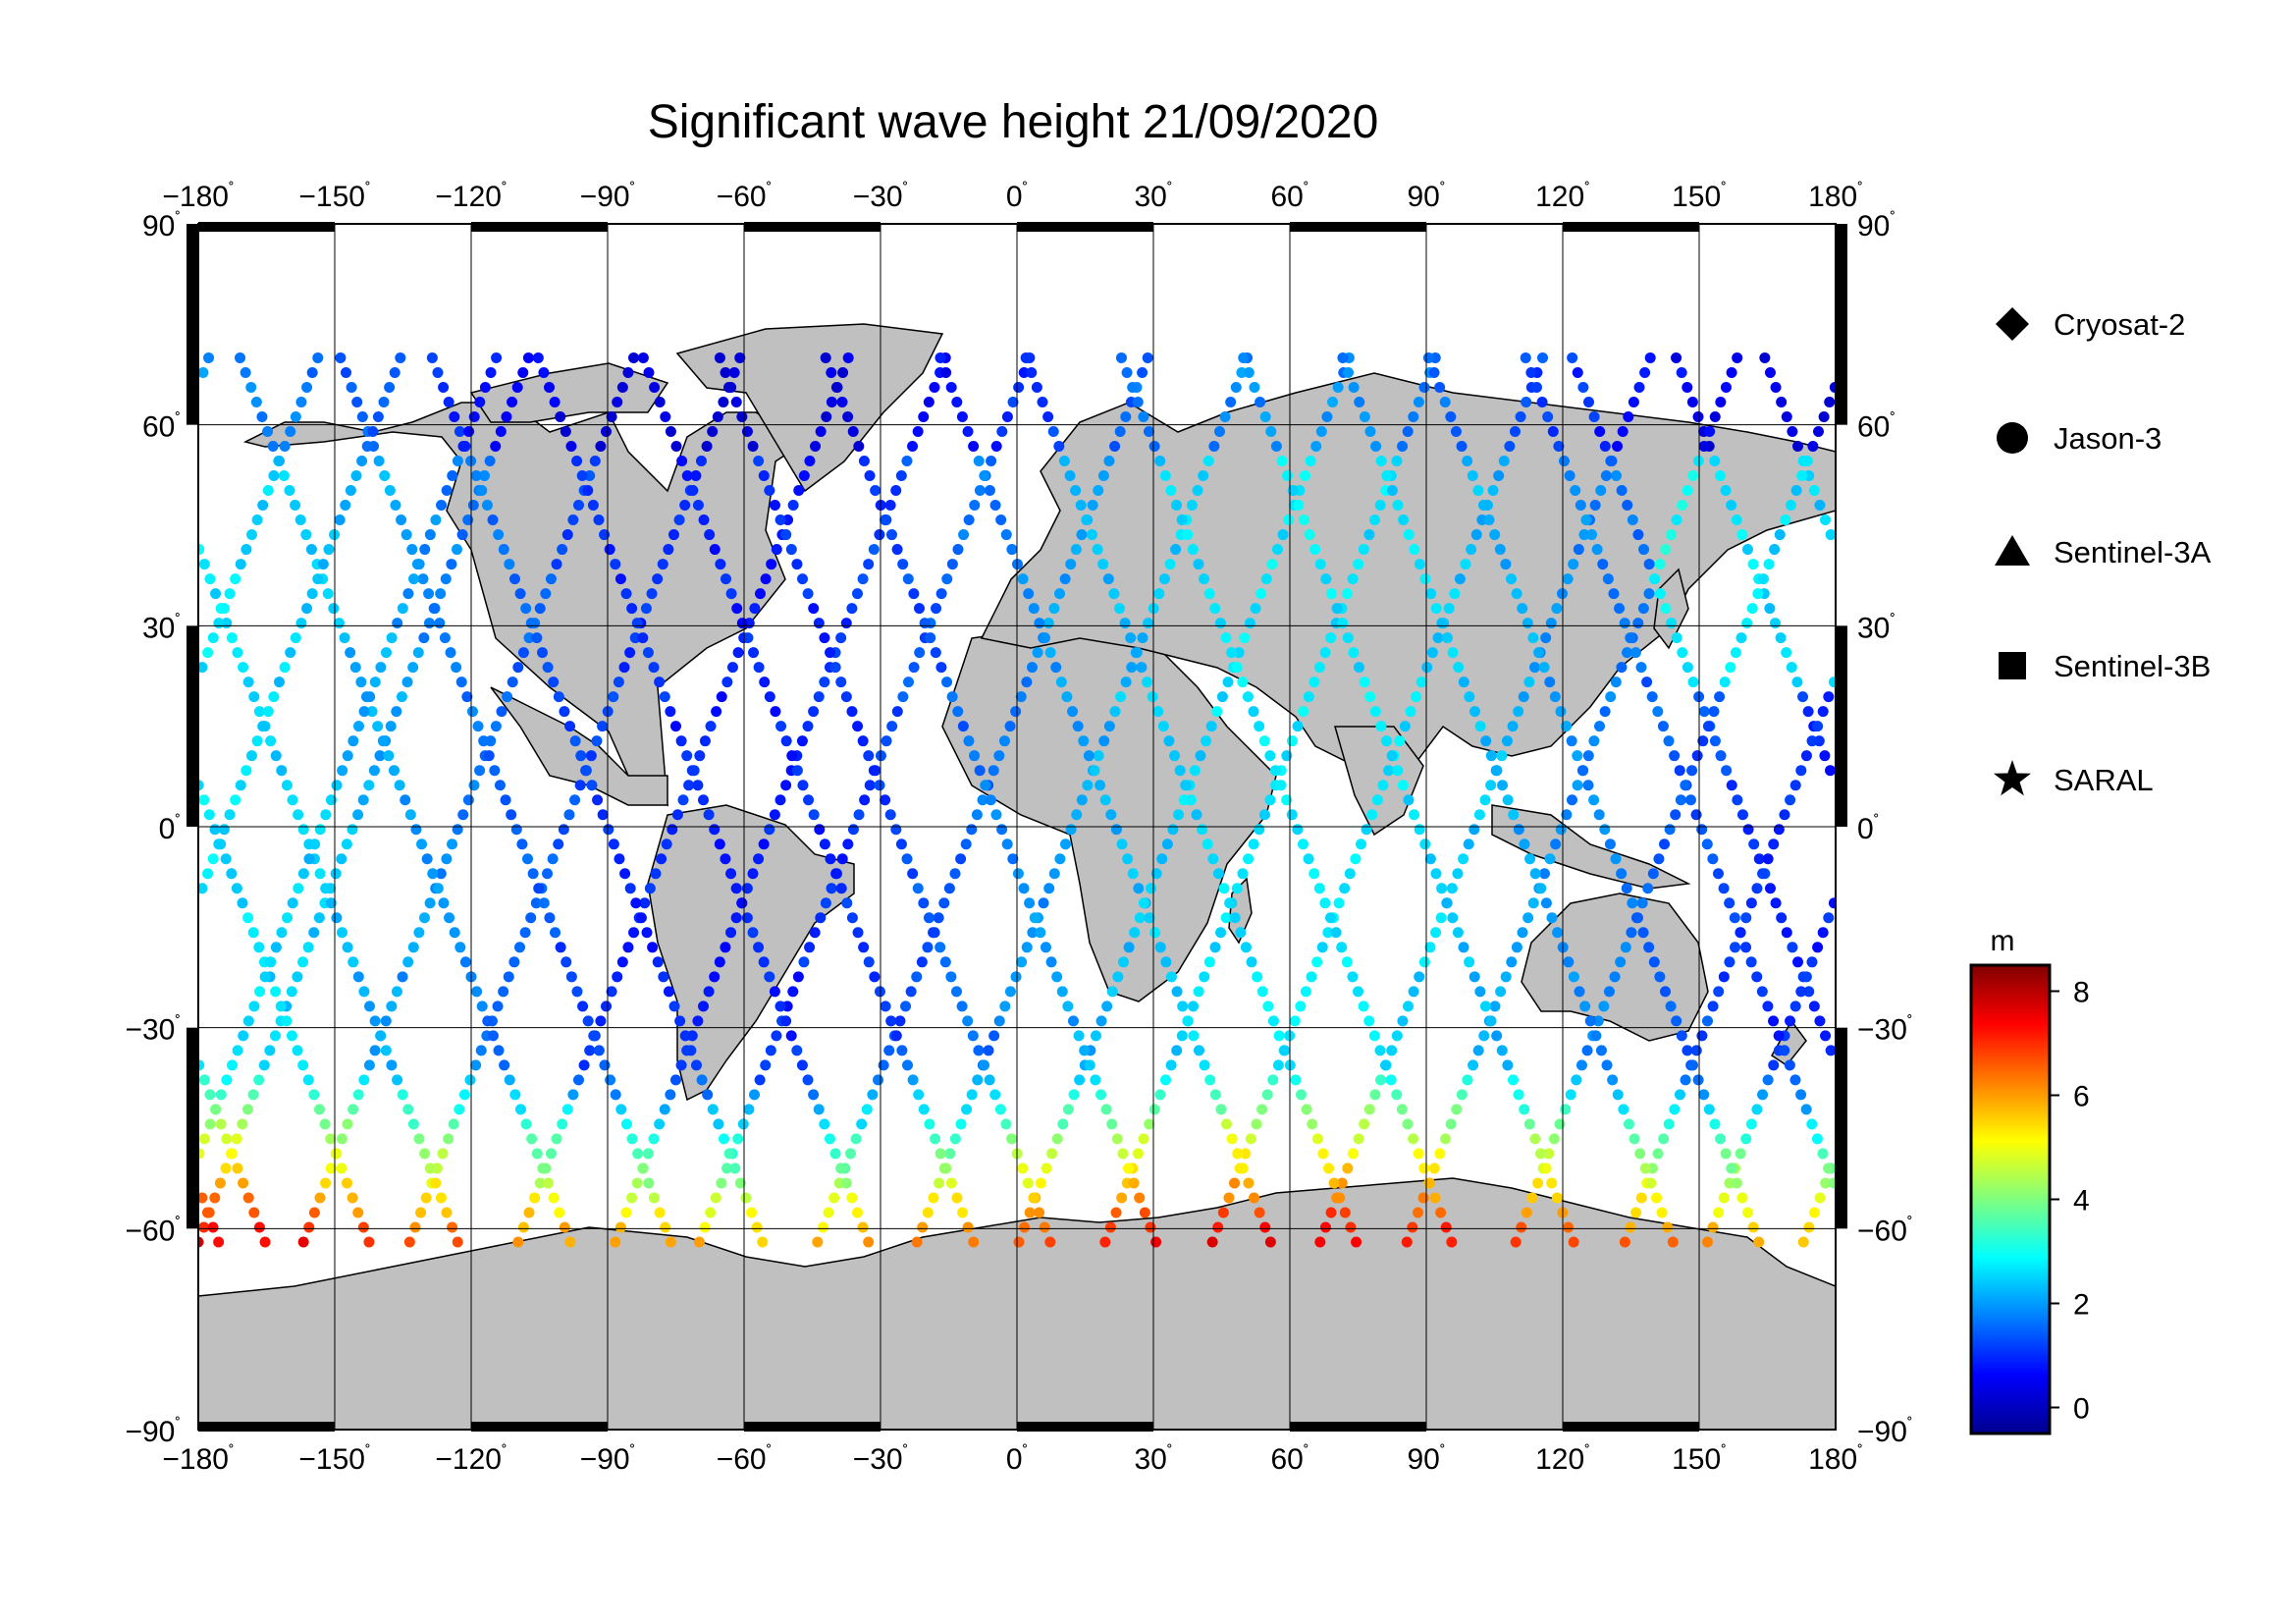  What do you see at coordinates (1876, 627) in the screenshot?
I see `lat-label-right: 30˚` at bounding box center [1876, 627].